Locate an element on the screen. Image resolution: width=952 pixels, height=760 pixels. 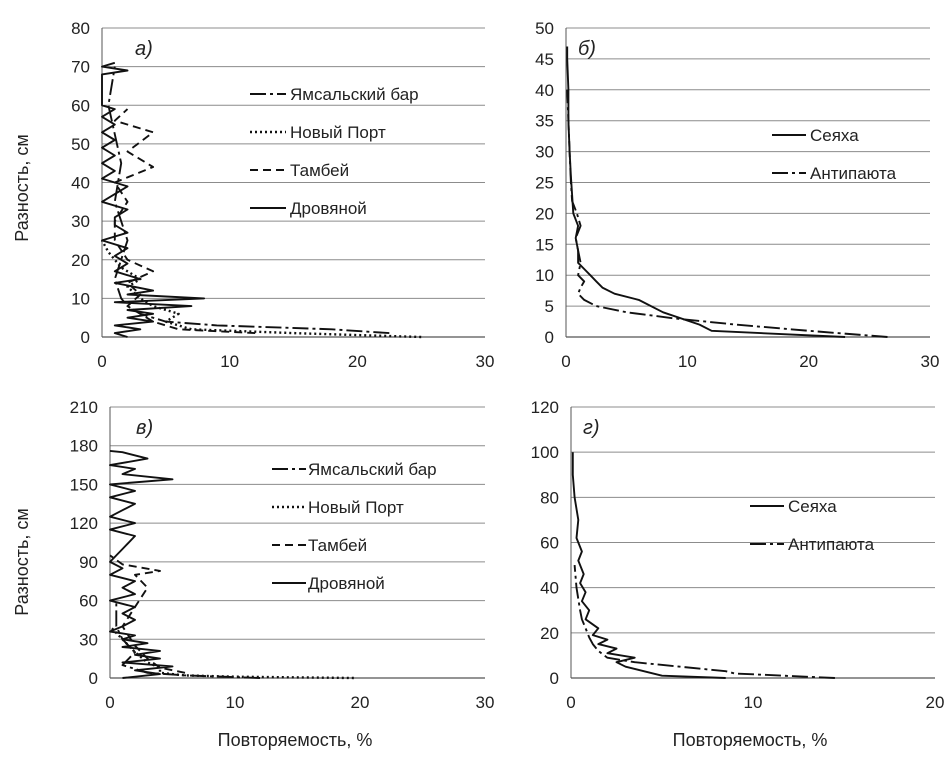
y-tick-label: 70 is located at coordinates (80, 67).